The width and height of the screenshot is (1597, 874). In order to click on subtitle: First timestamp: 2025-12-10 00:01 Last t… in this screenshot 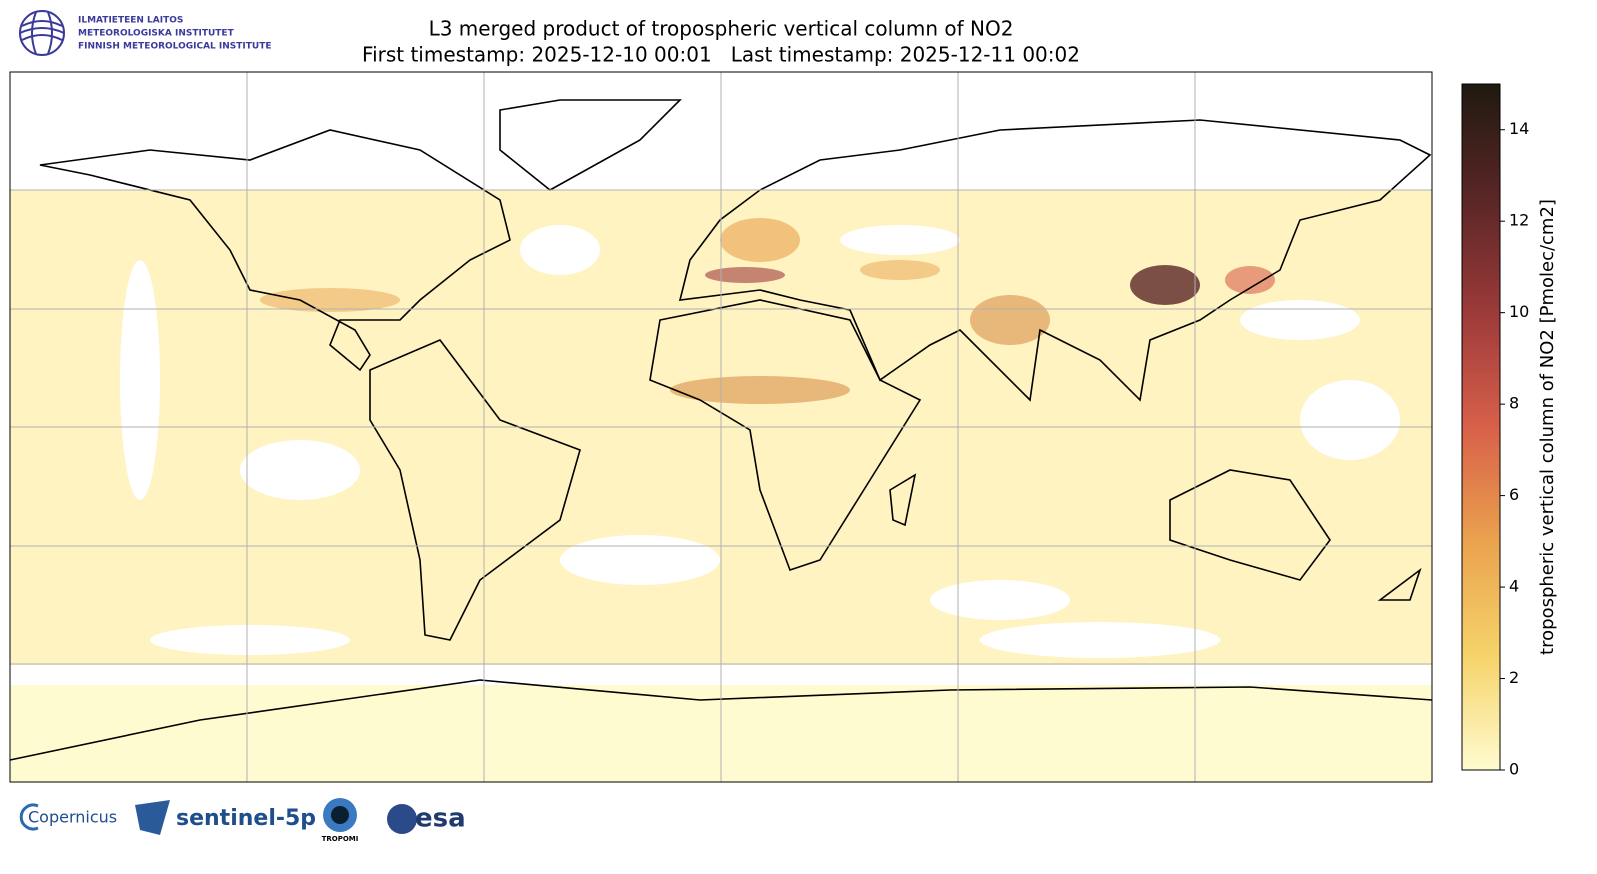, I will do `click(721, 55)`.